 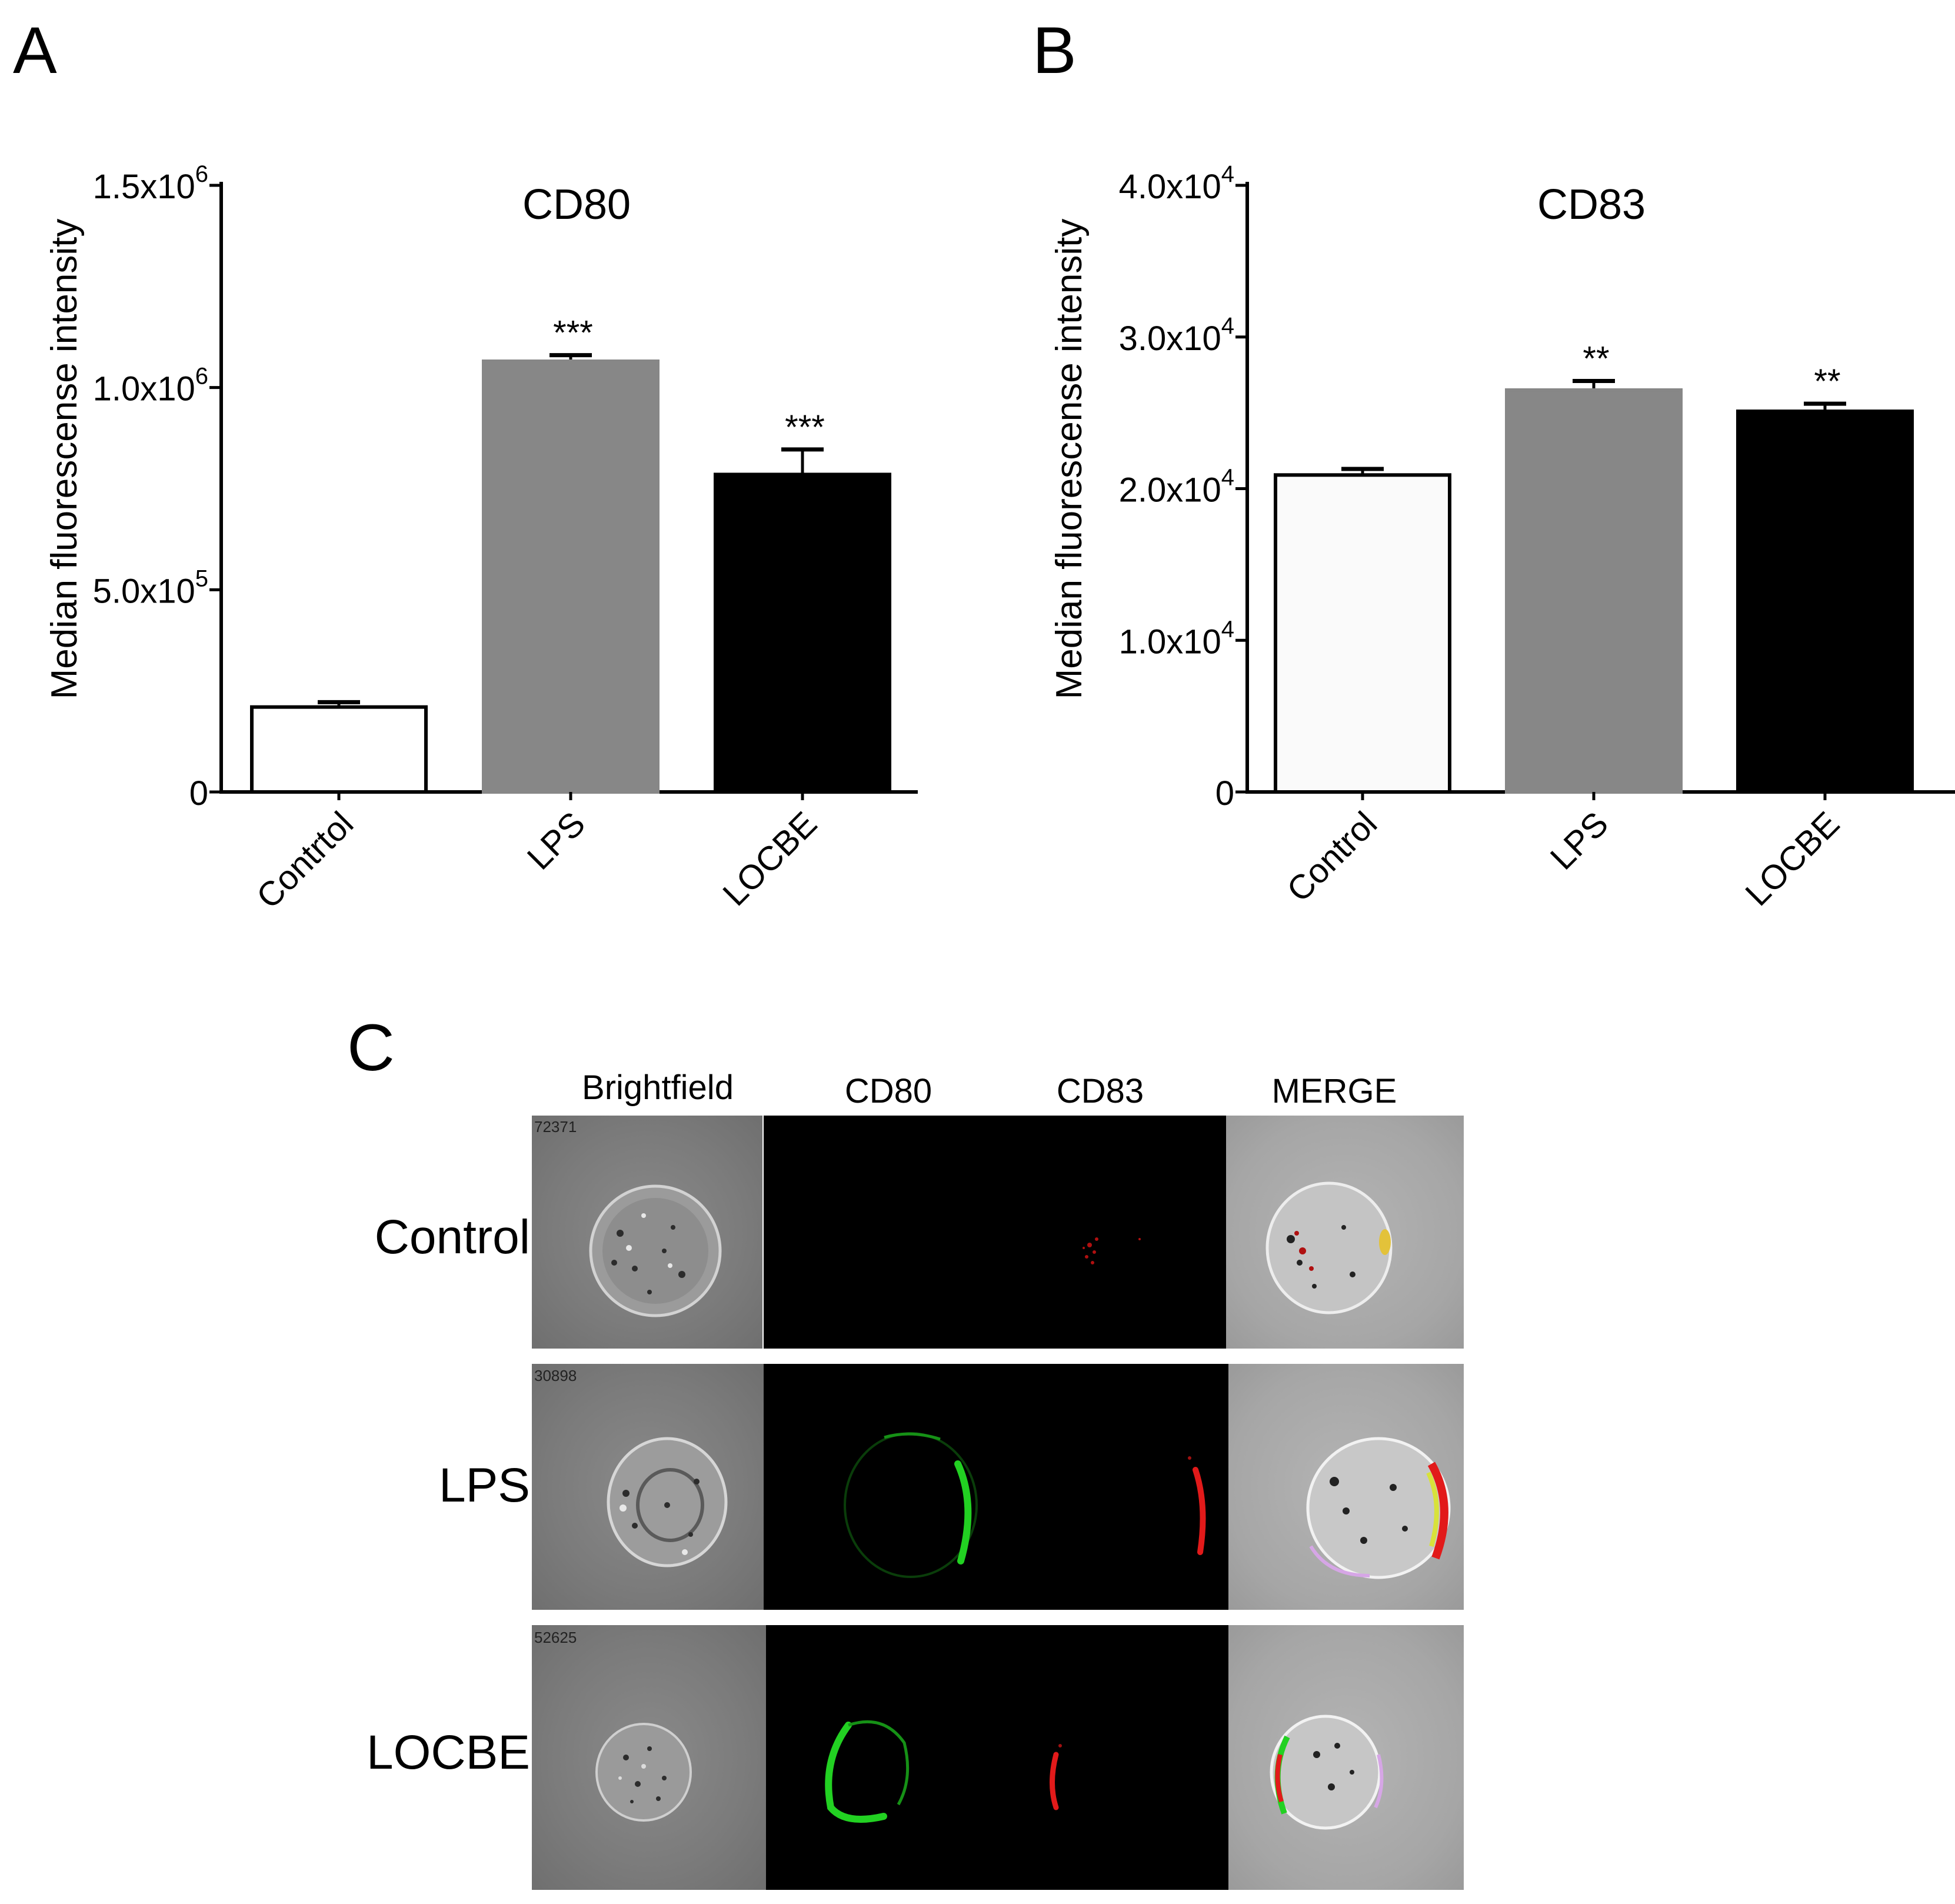 I want to click on cell-id-control: 72371, so click(x=555, y=1127).